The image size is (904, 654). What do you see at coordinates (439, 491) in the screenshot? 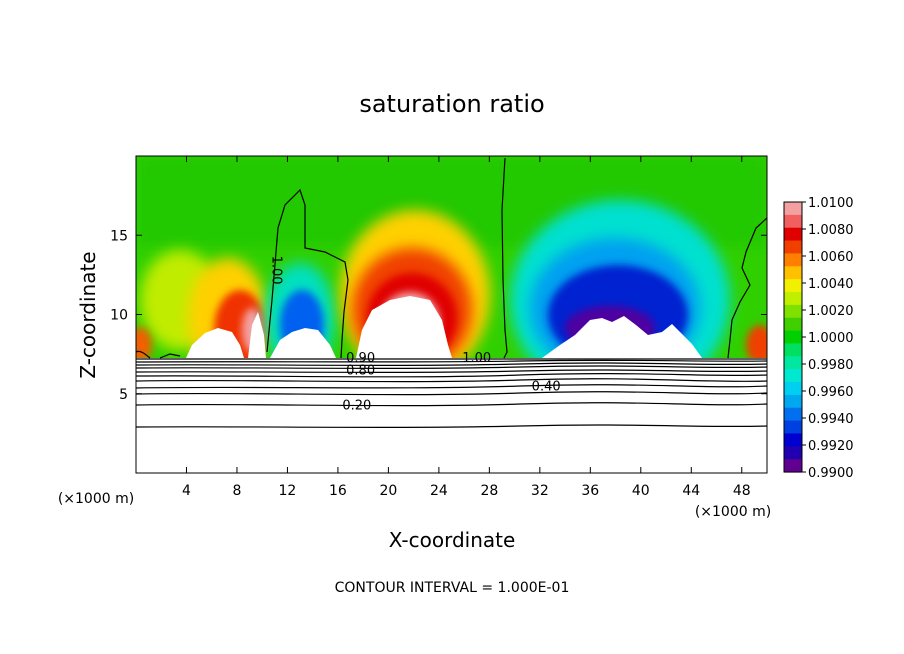
I see `x-tick-label: 24` at bounding box center [439, 491].